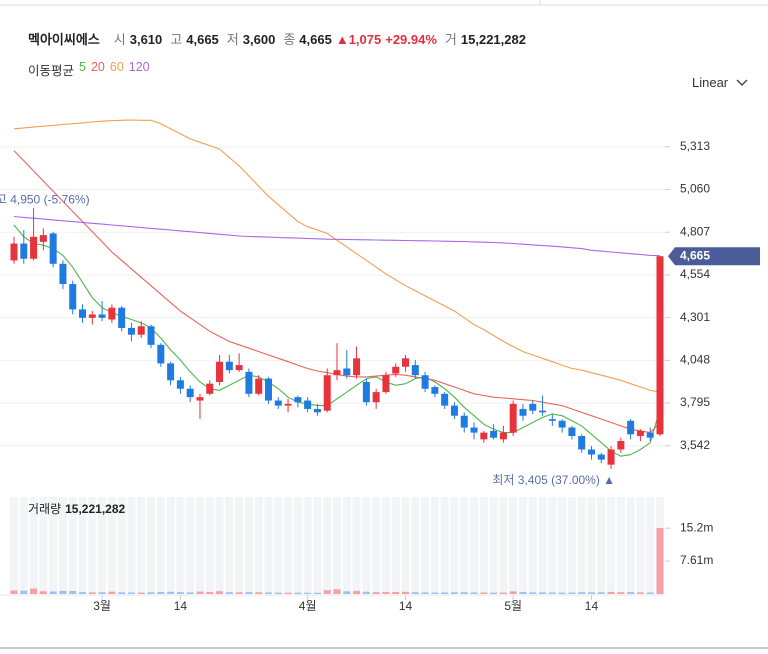 The image size is (768, 654). I want to click on y-tick-label: 3,542, so click(695, 445).